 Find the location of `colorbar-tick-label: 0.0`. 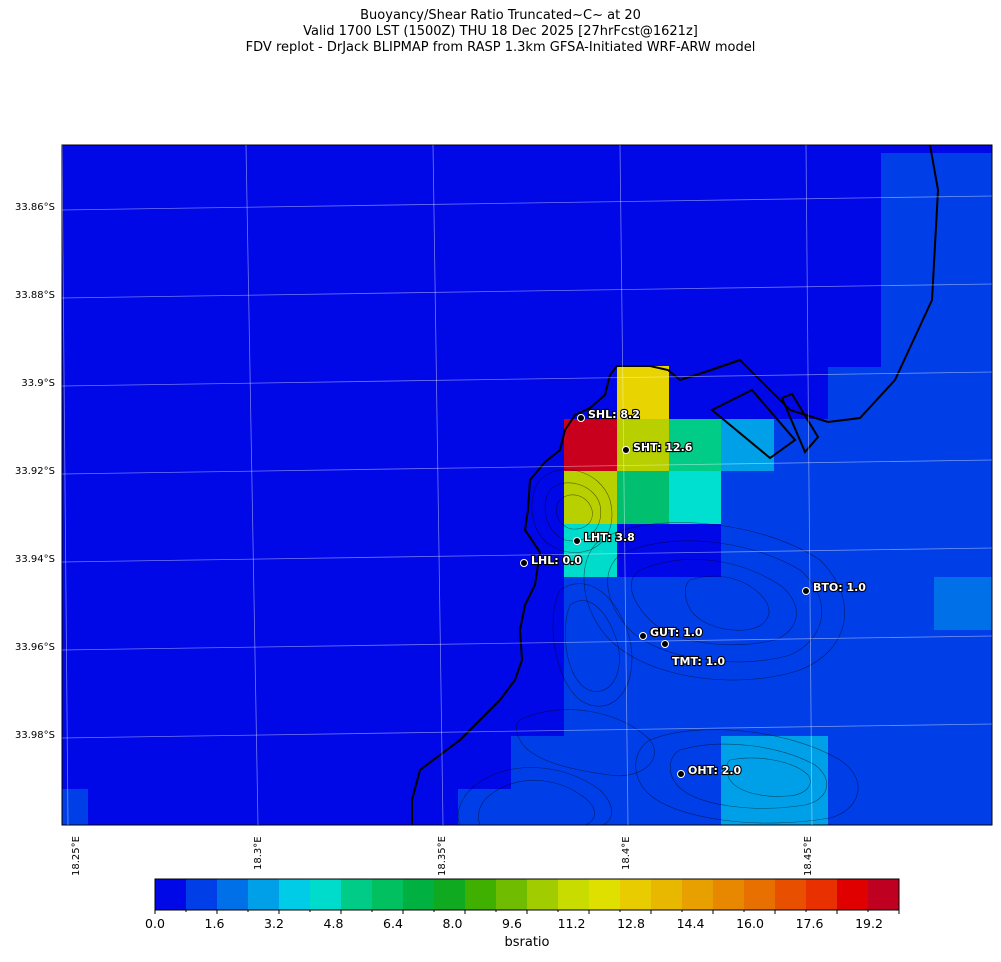

colorbar-tick-label: 0.0 is located at coordinates (155, 923).